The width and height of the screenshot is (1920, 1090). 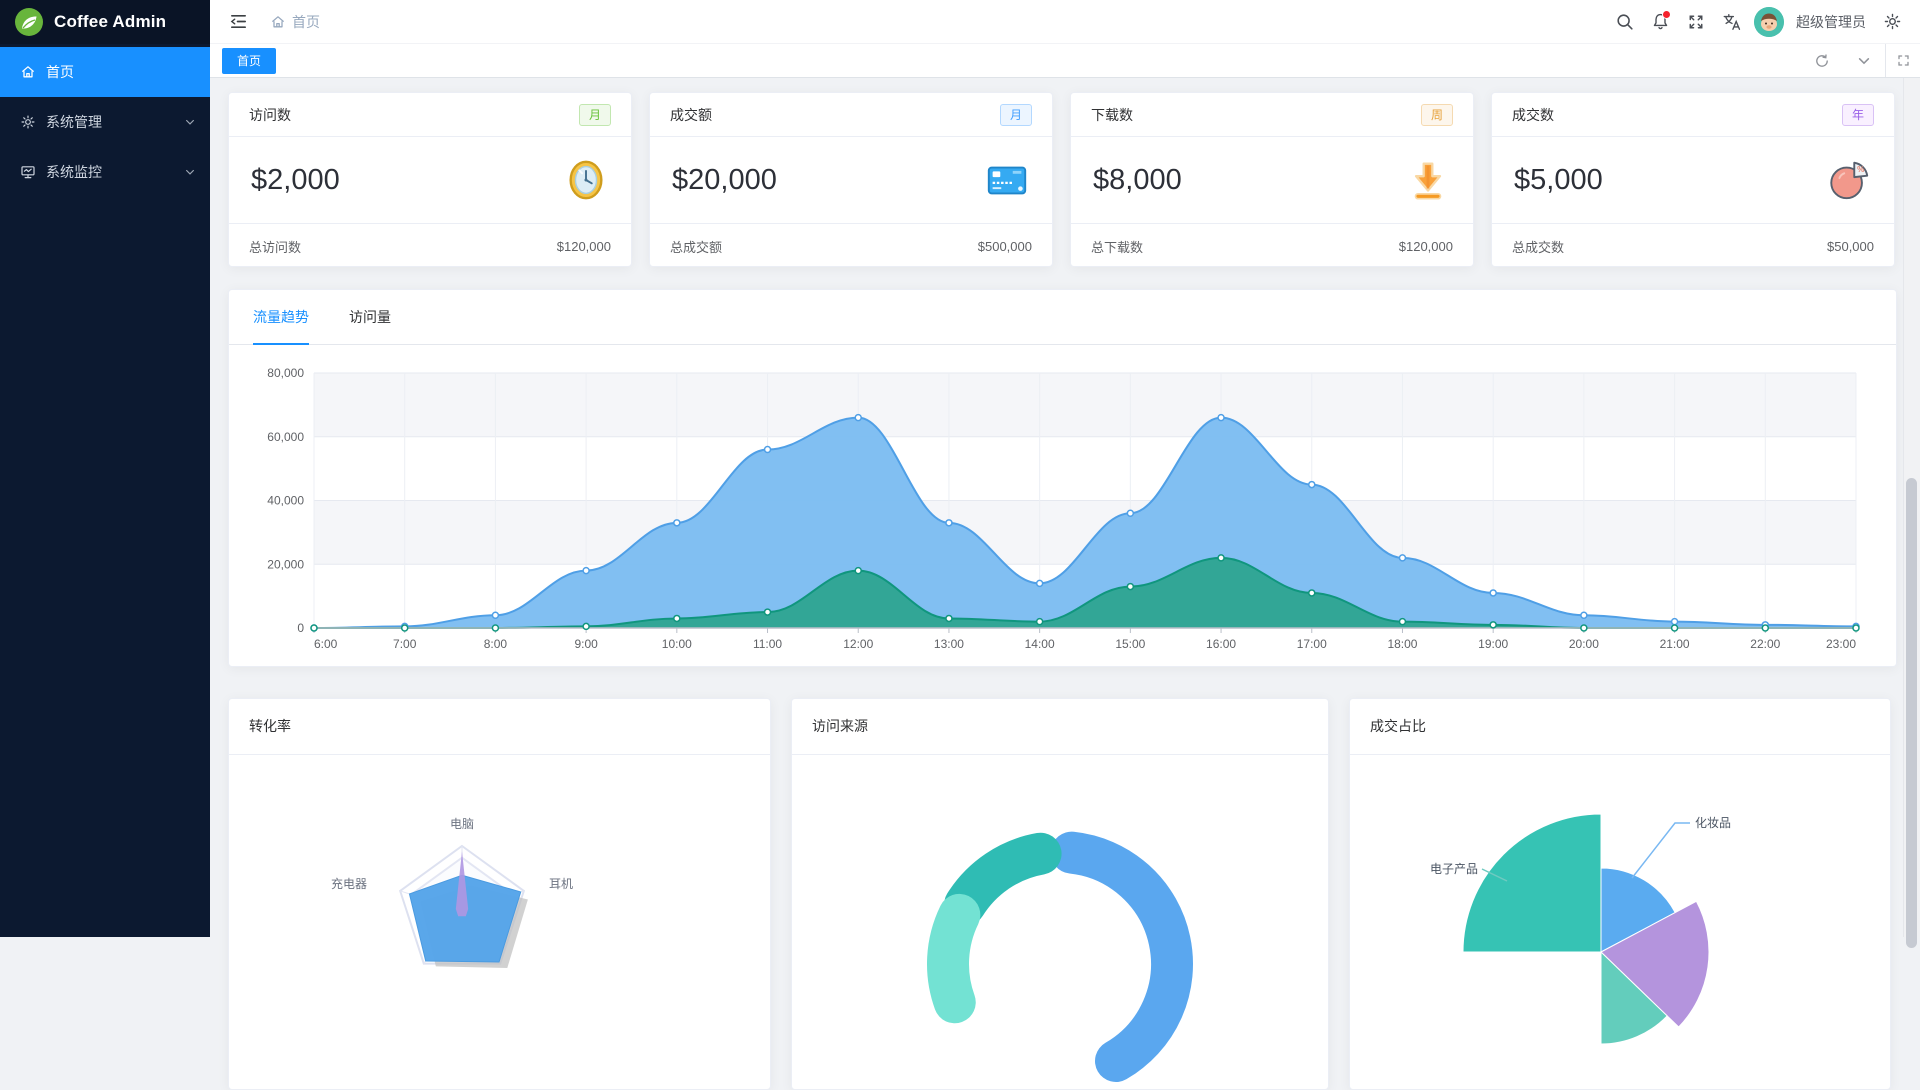 What do you see at coordinates (405, 644) in the screenshot?
I see `svg-text: 7:00` at bounding box center [405, 644].